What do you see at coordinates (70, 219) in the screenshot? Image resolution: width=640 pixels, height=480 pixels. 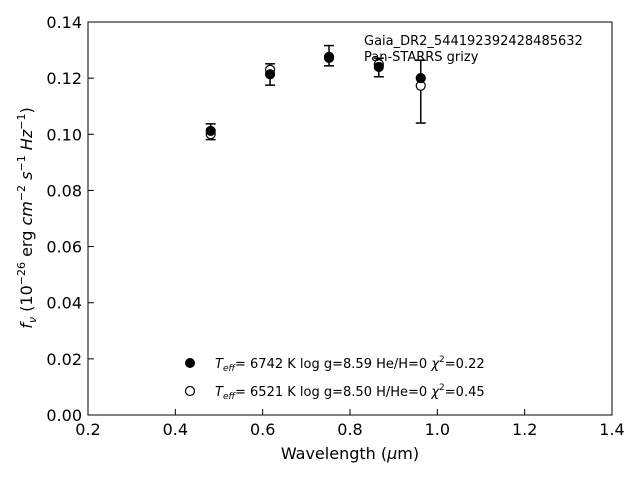 I see `y-axis-ticks: 0.00 0.02 0.04 0.06 0.08 0.10 0.12 0.14` at bounding box center [70, 219].